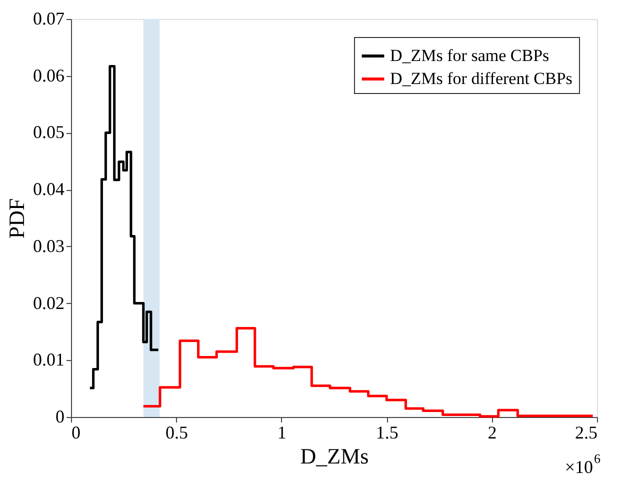 This screenshot has width=631, height=483. I want to click on legend-label: D_ZMs for same CBPs, so click(470, 55).